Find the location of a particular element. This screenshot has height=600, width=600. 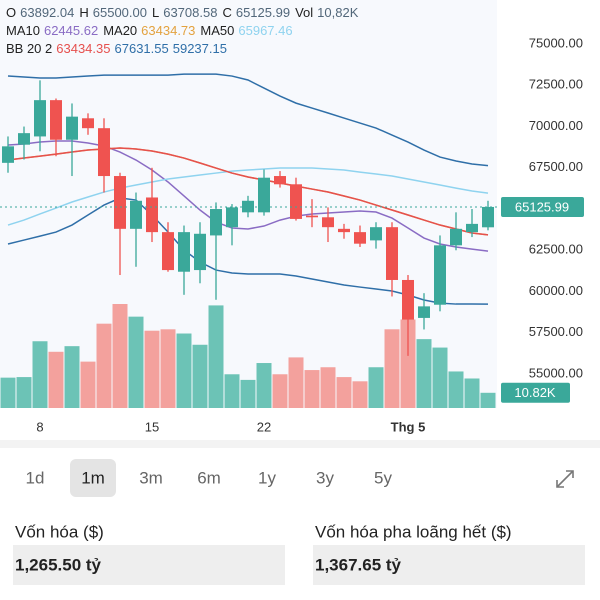

header-value: 65125.99 is located at coordinates (263, 12).